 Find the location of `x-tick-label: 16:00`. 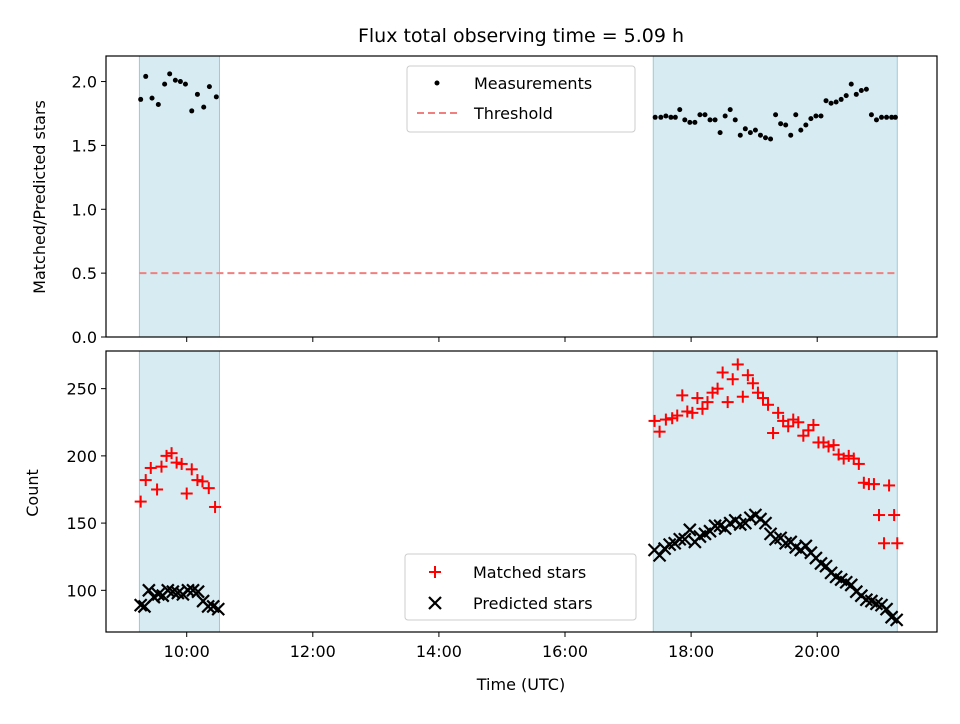

x-tick-label: 16:00 is located at coordinates (565, 651).